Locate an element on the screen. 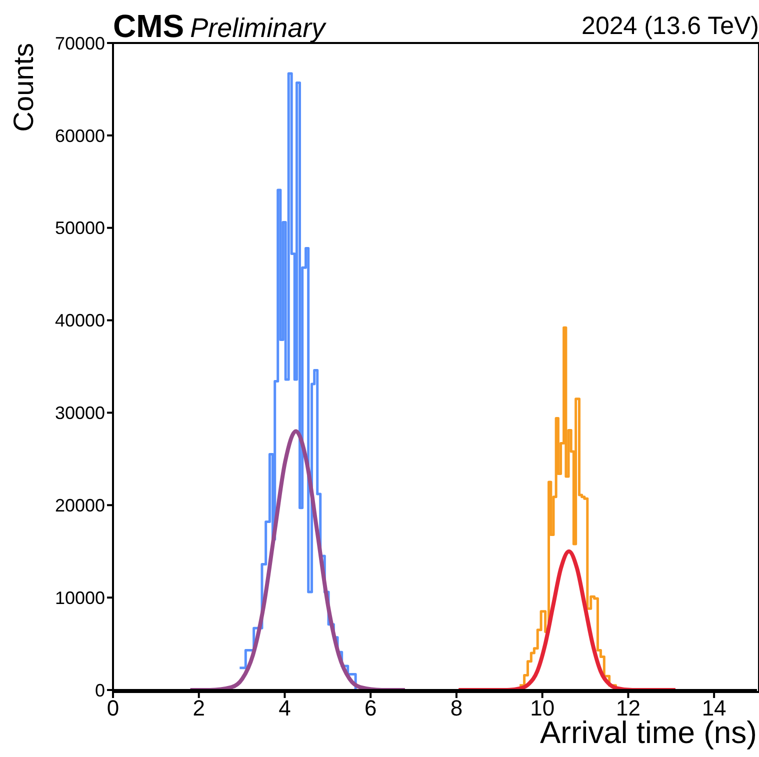 This screenshot has width=759, height=757. x-tick-label: 6 is located at coordinates (370, 708).